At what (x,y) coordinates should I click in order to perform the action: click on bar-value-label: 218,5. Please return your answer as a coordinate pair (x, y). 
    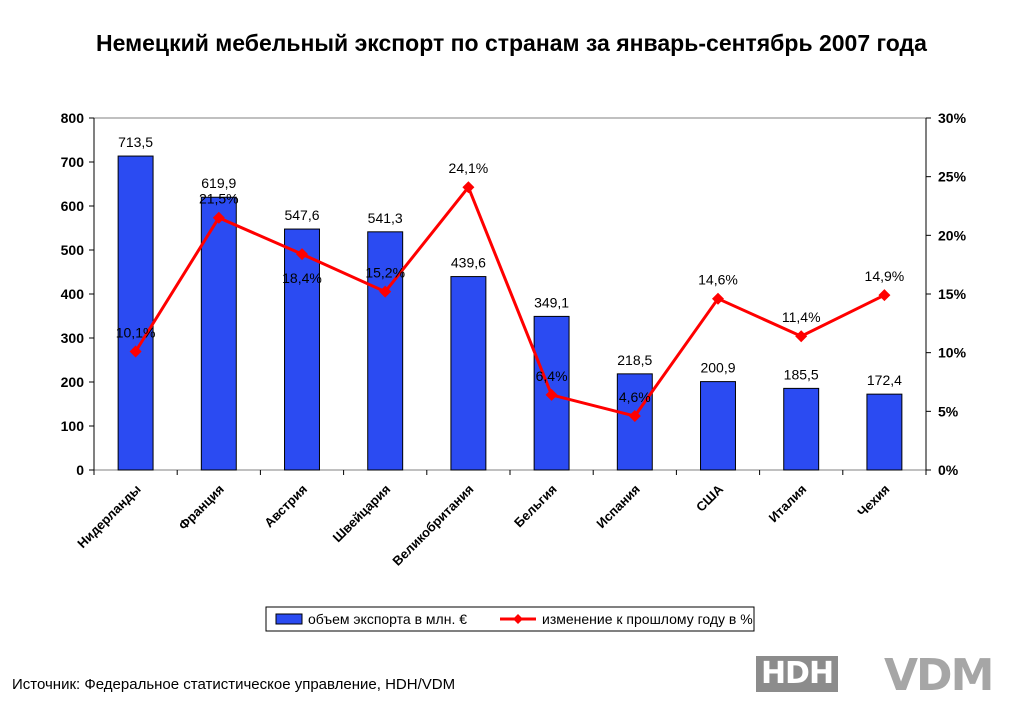
    Looking at the image, I should click on (634, 360).